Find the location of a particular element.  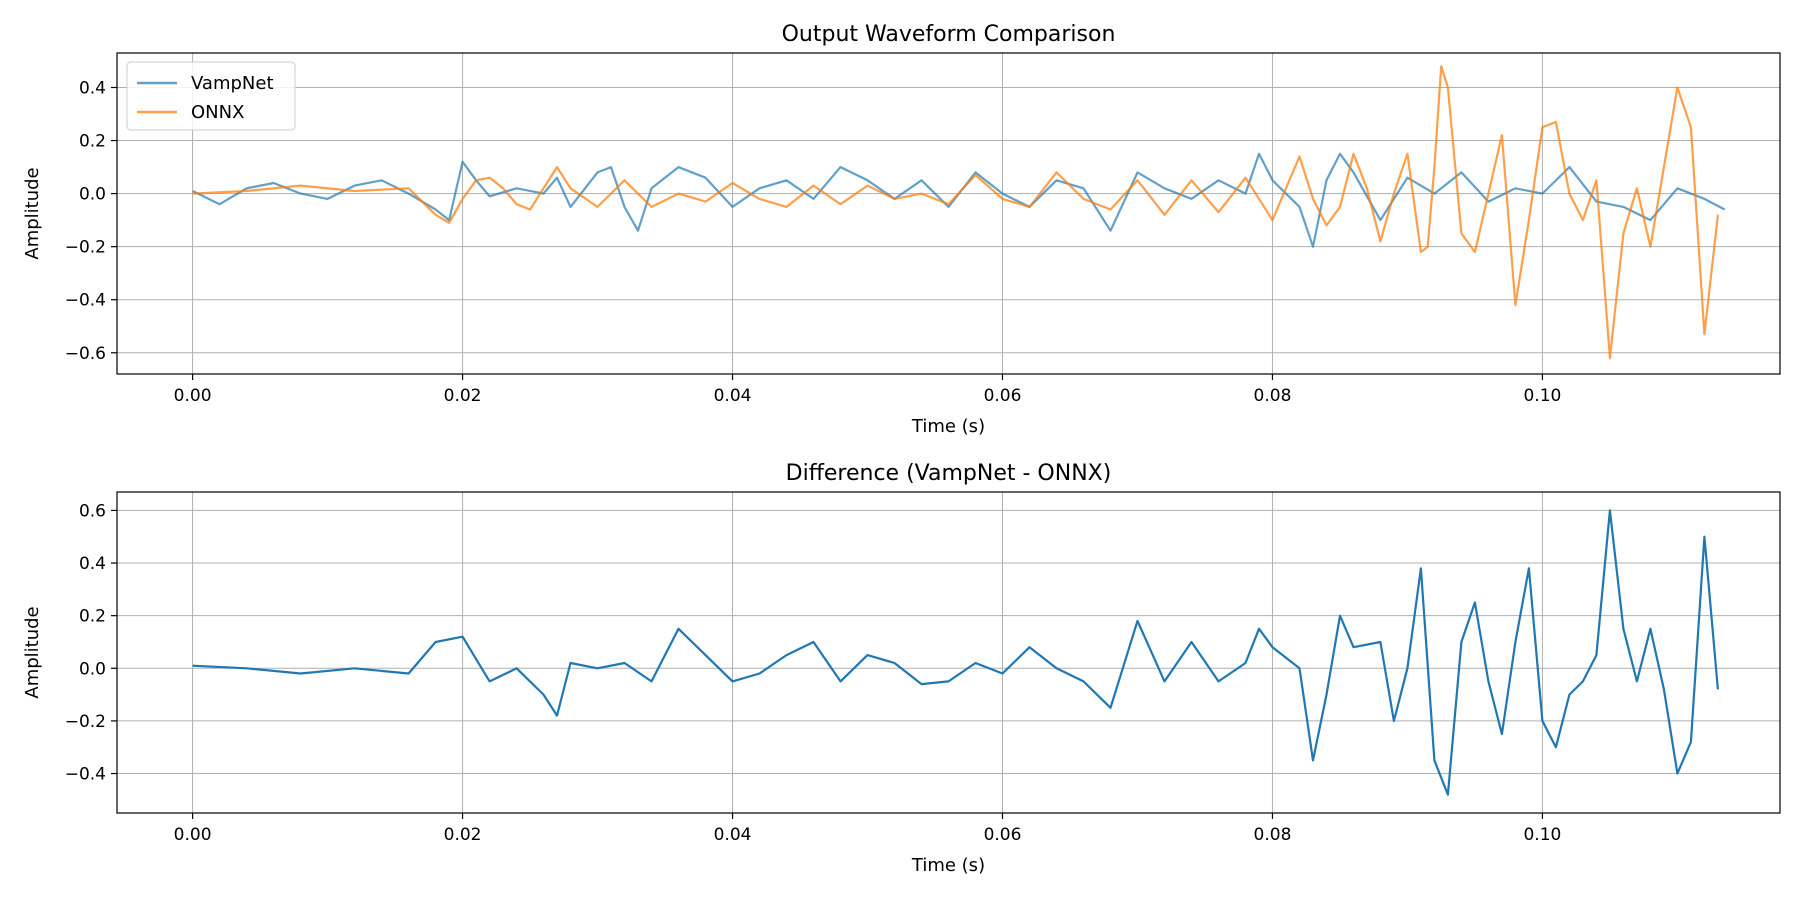

chart-title: Output Waveform Comparison is located at coordinates (949, 34).